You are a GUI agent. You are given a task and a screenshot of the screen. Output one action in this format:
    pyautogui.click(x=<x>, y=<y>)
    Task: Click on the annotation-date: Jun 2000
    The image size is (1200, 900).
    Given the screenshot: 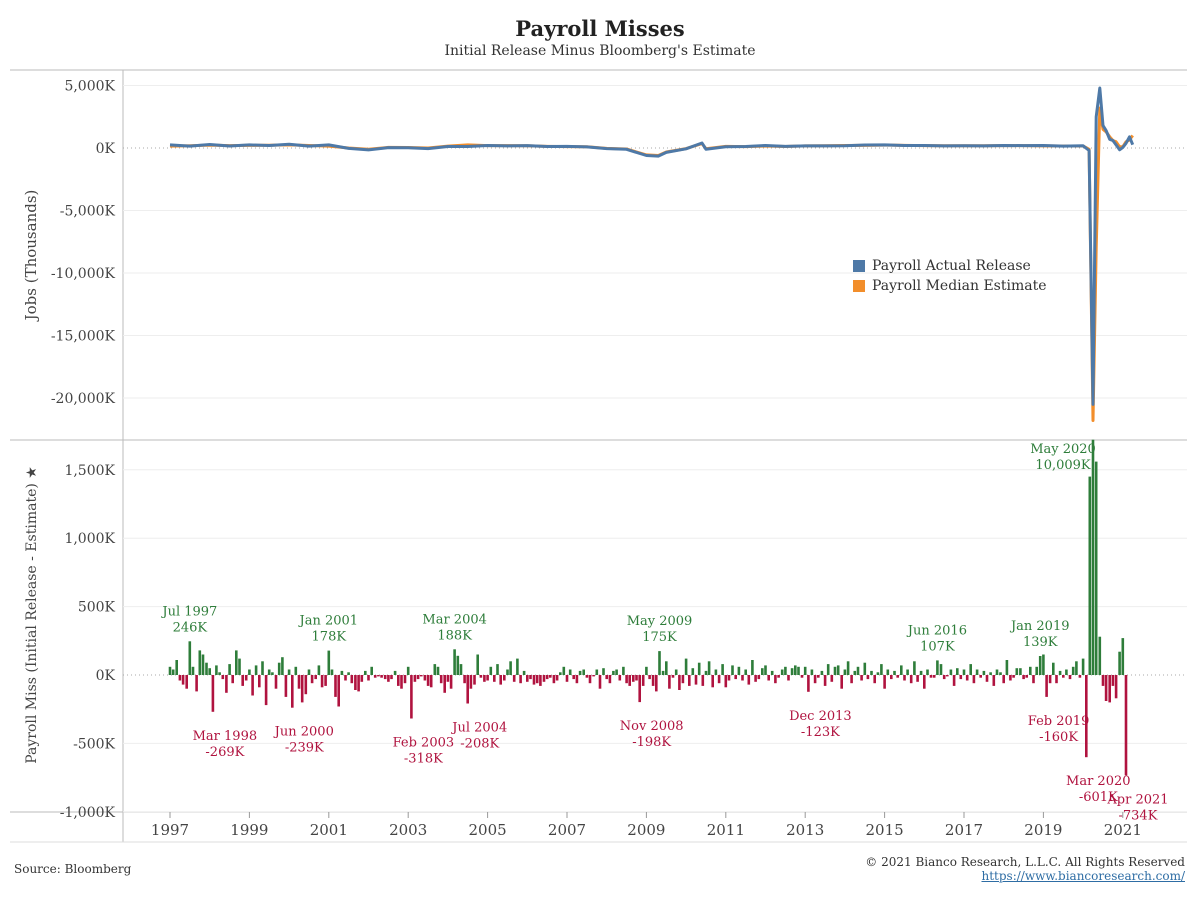 What is the action you would take?
    pyautogui.click(x=303, y=732)
    